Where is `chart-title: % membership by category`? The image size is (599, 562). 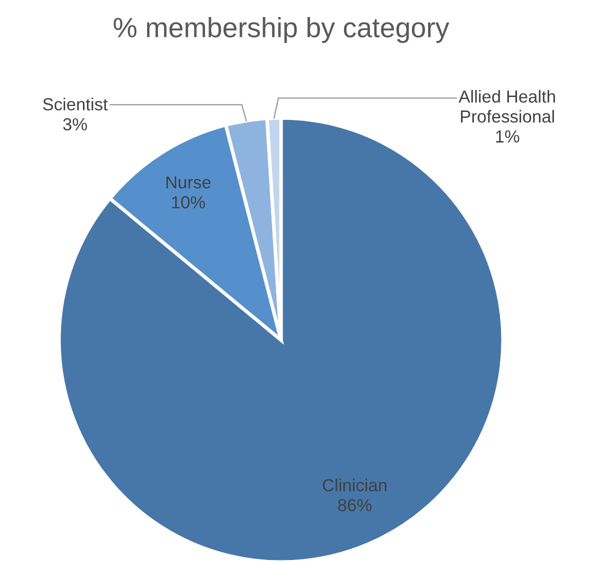 chart-title: % membership by category is located at coordinates (282, 30).